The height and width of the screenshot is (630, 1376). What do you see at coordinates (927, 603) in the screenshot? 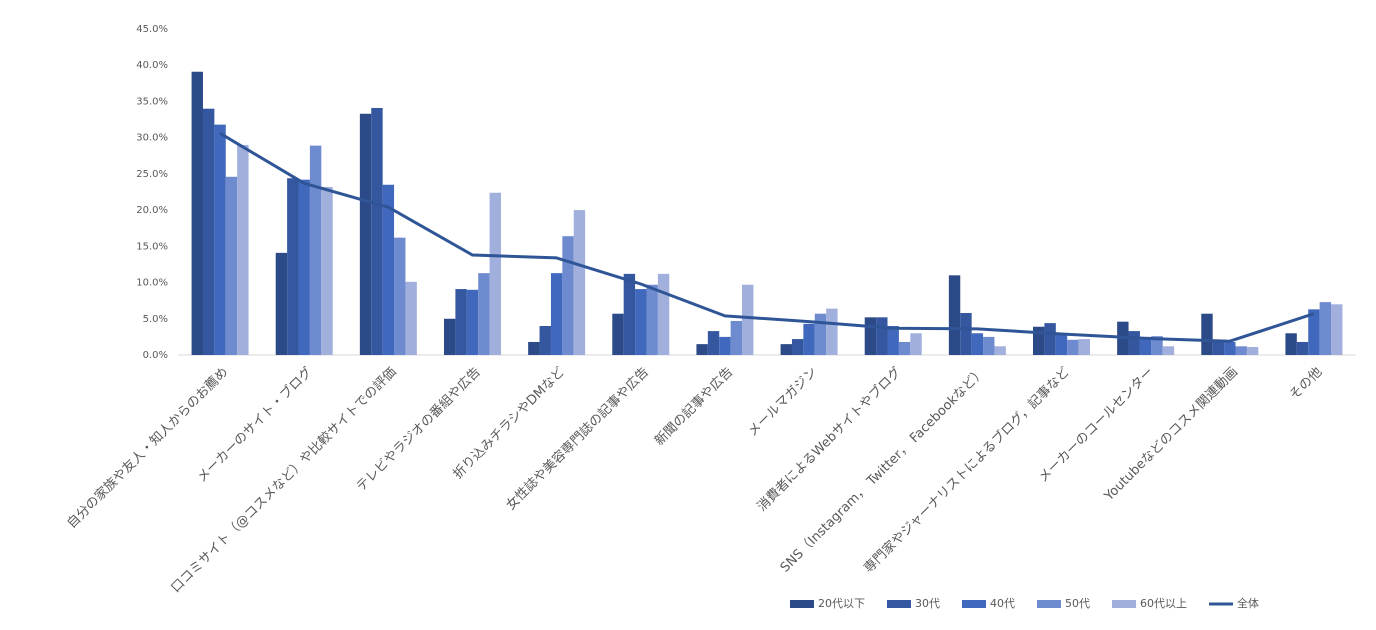
I see `legend-label: 30代` at bounding box center [927, 603].